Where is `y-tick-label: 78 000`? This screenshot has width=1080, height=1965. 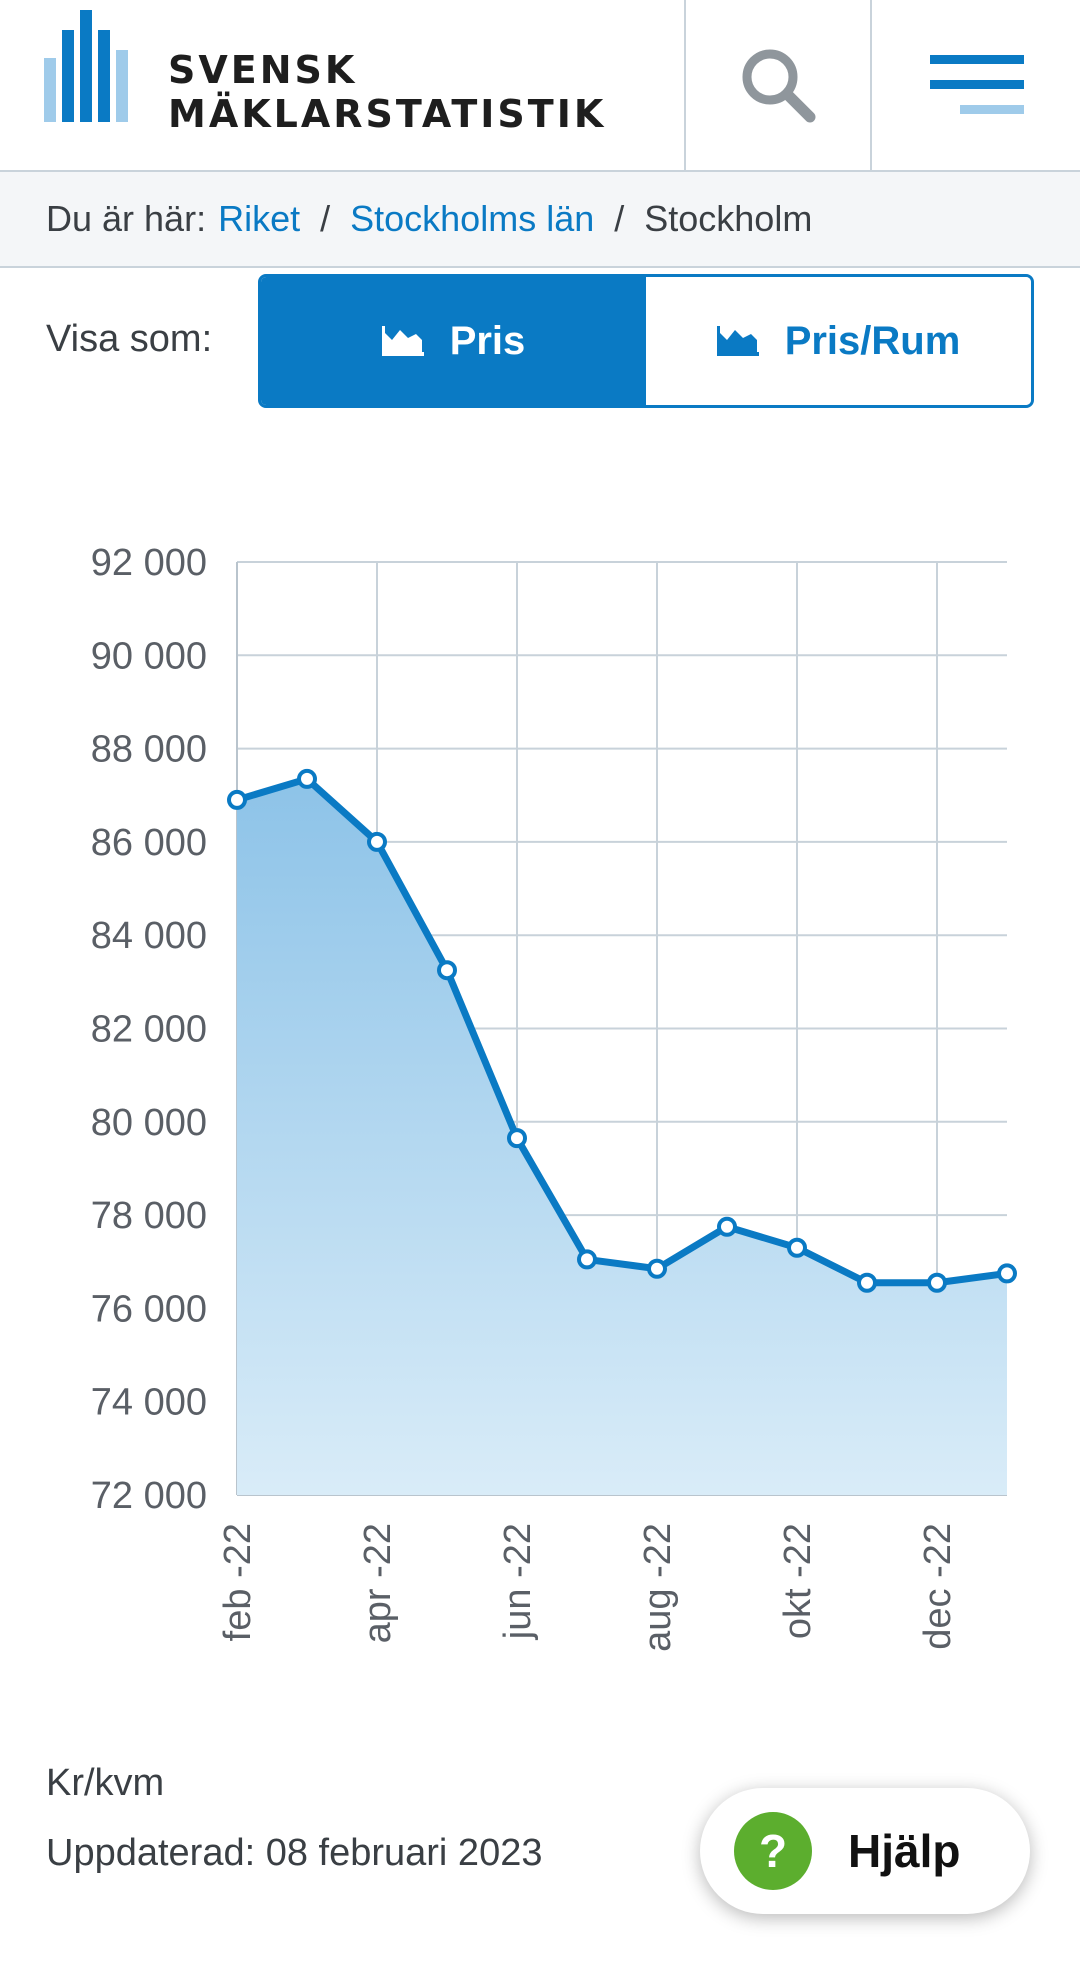 y-tick-label: 78 000 is located at coordinates (149, 1216).